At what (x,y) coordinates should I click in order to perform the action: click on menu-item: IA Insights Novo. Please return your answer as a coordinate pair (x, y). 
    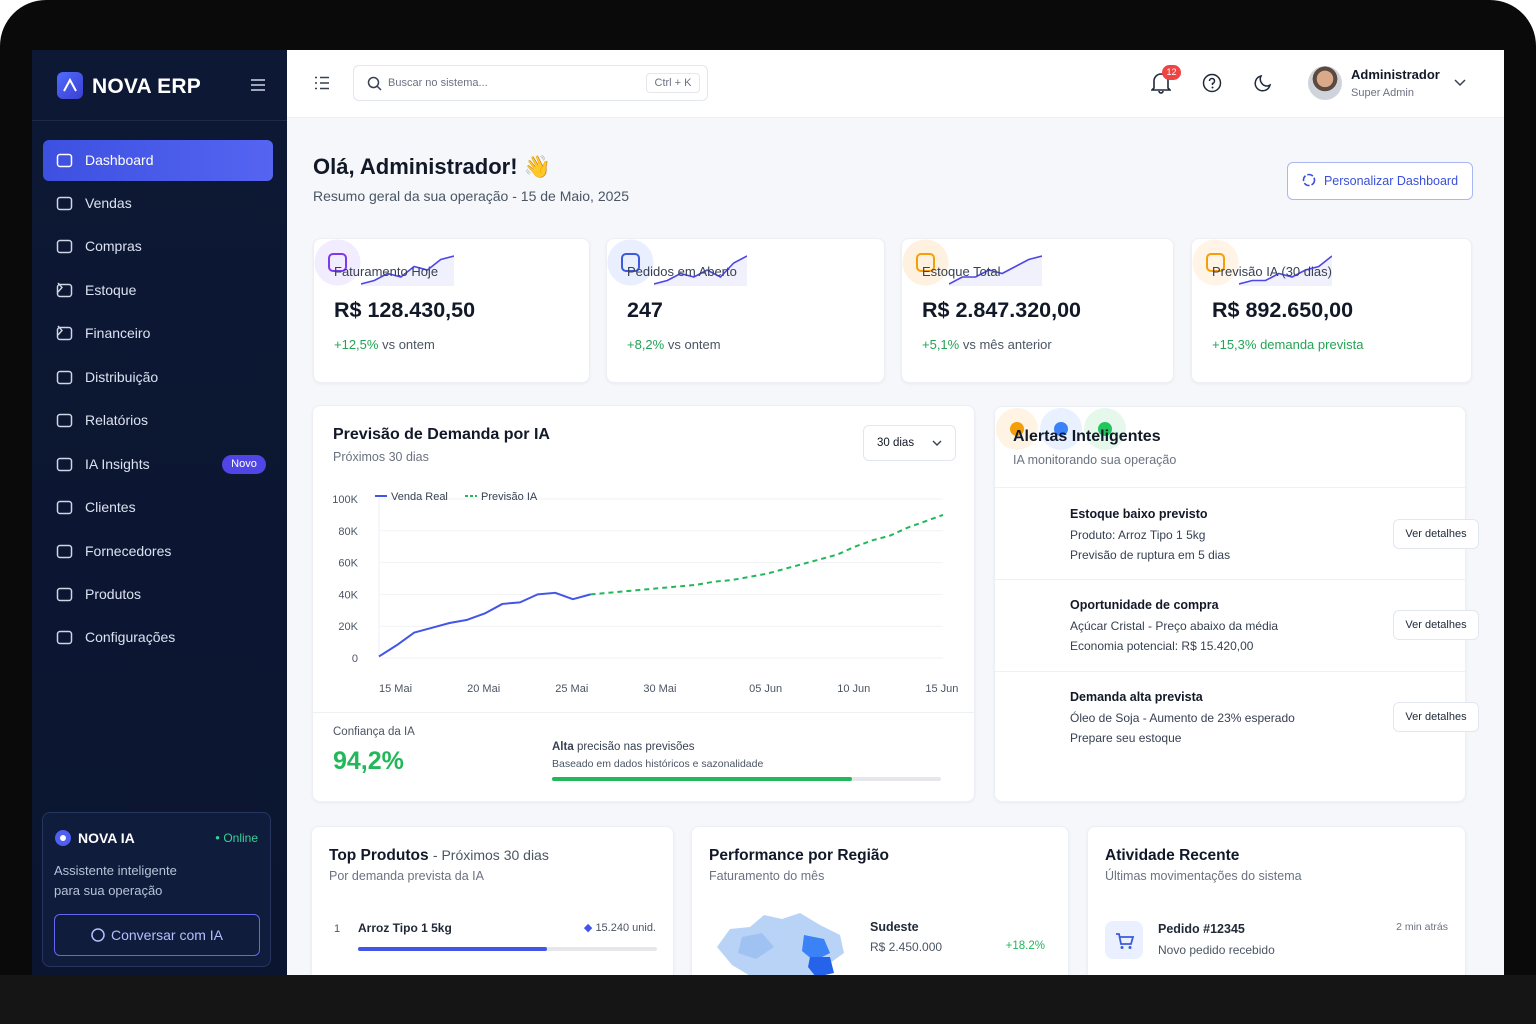
    Looking at the image, I should click on (158, 464).